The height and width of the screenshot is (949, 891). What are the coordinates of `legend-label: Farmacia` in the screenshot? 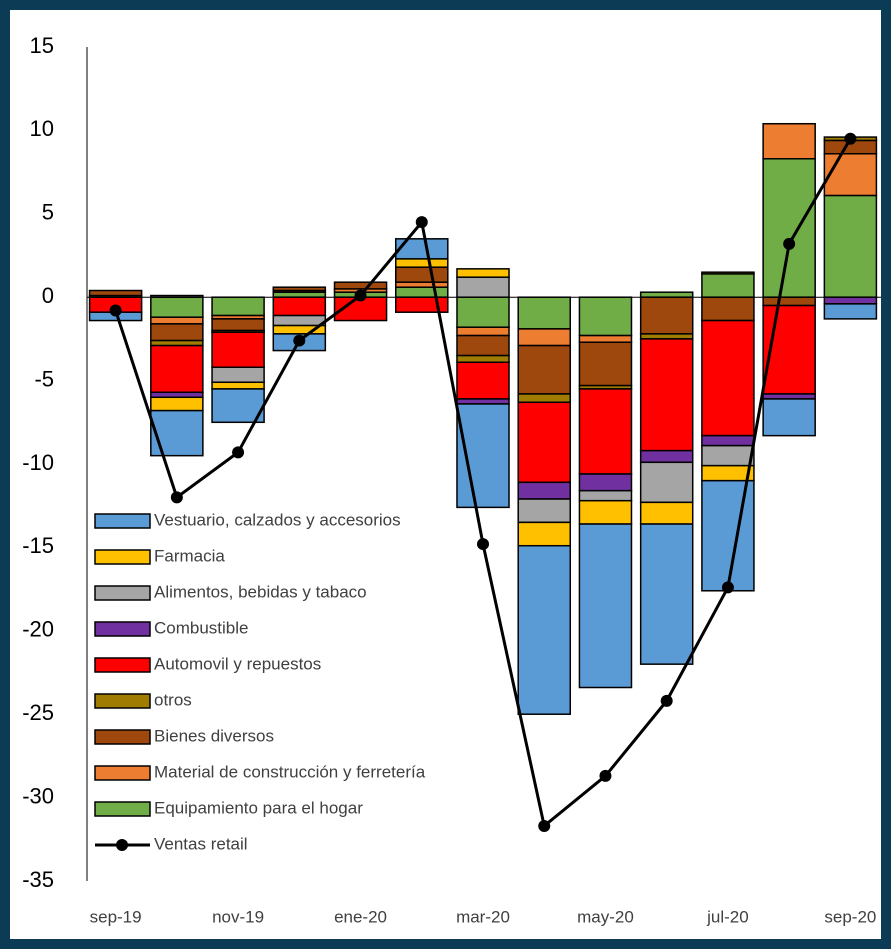 It's located at (189, 555).